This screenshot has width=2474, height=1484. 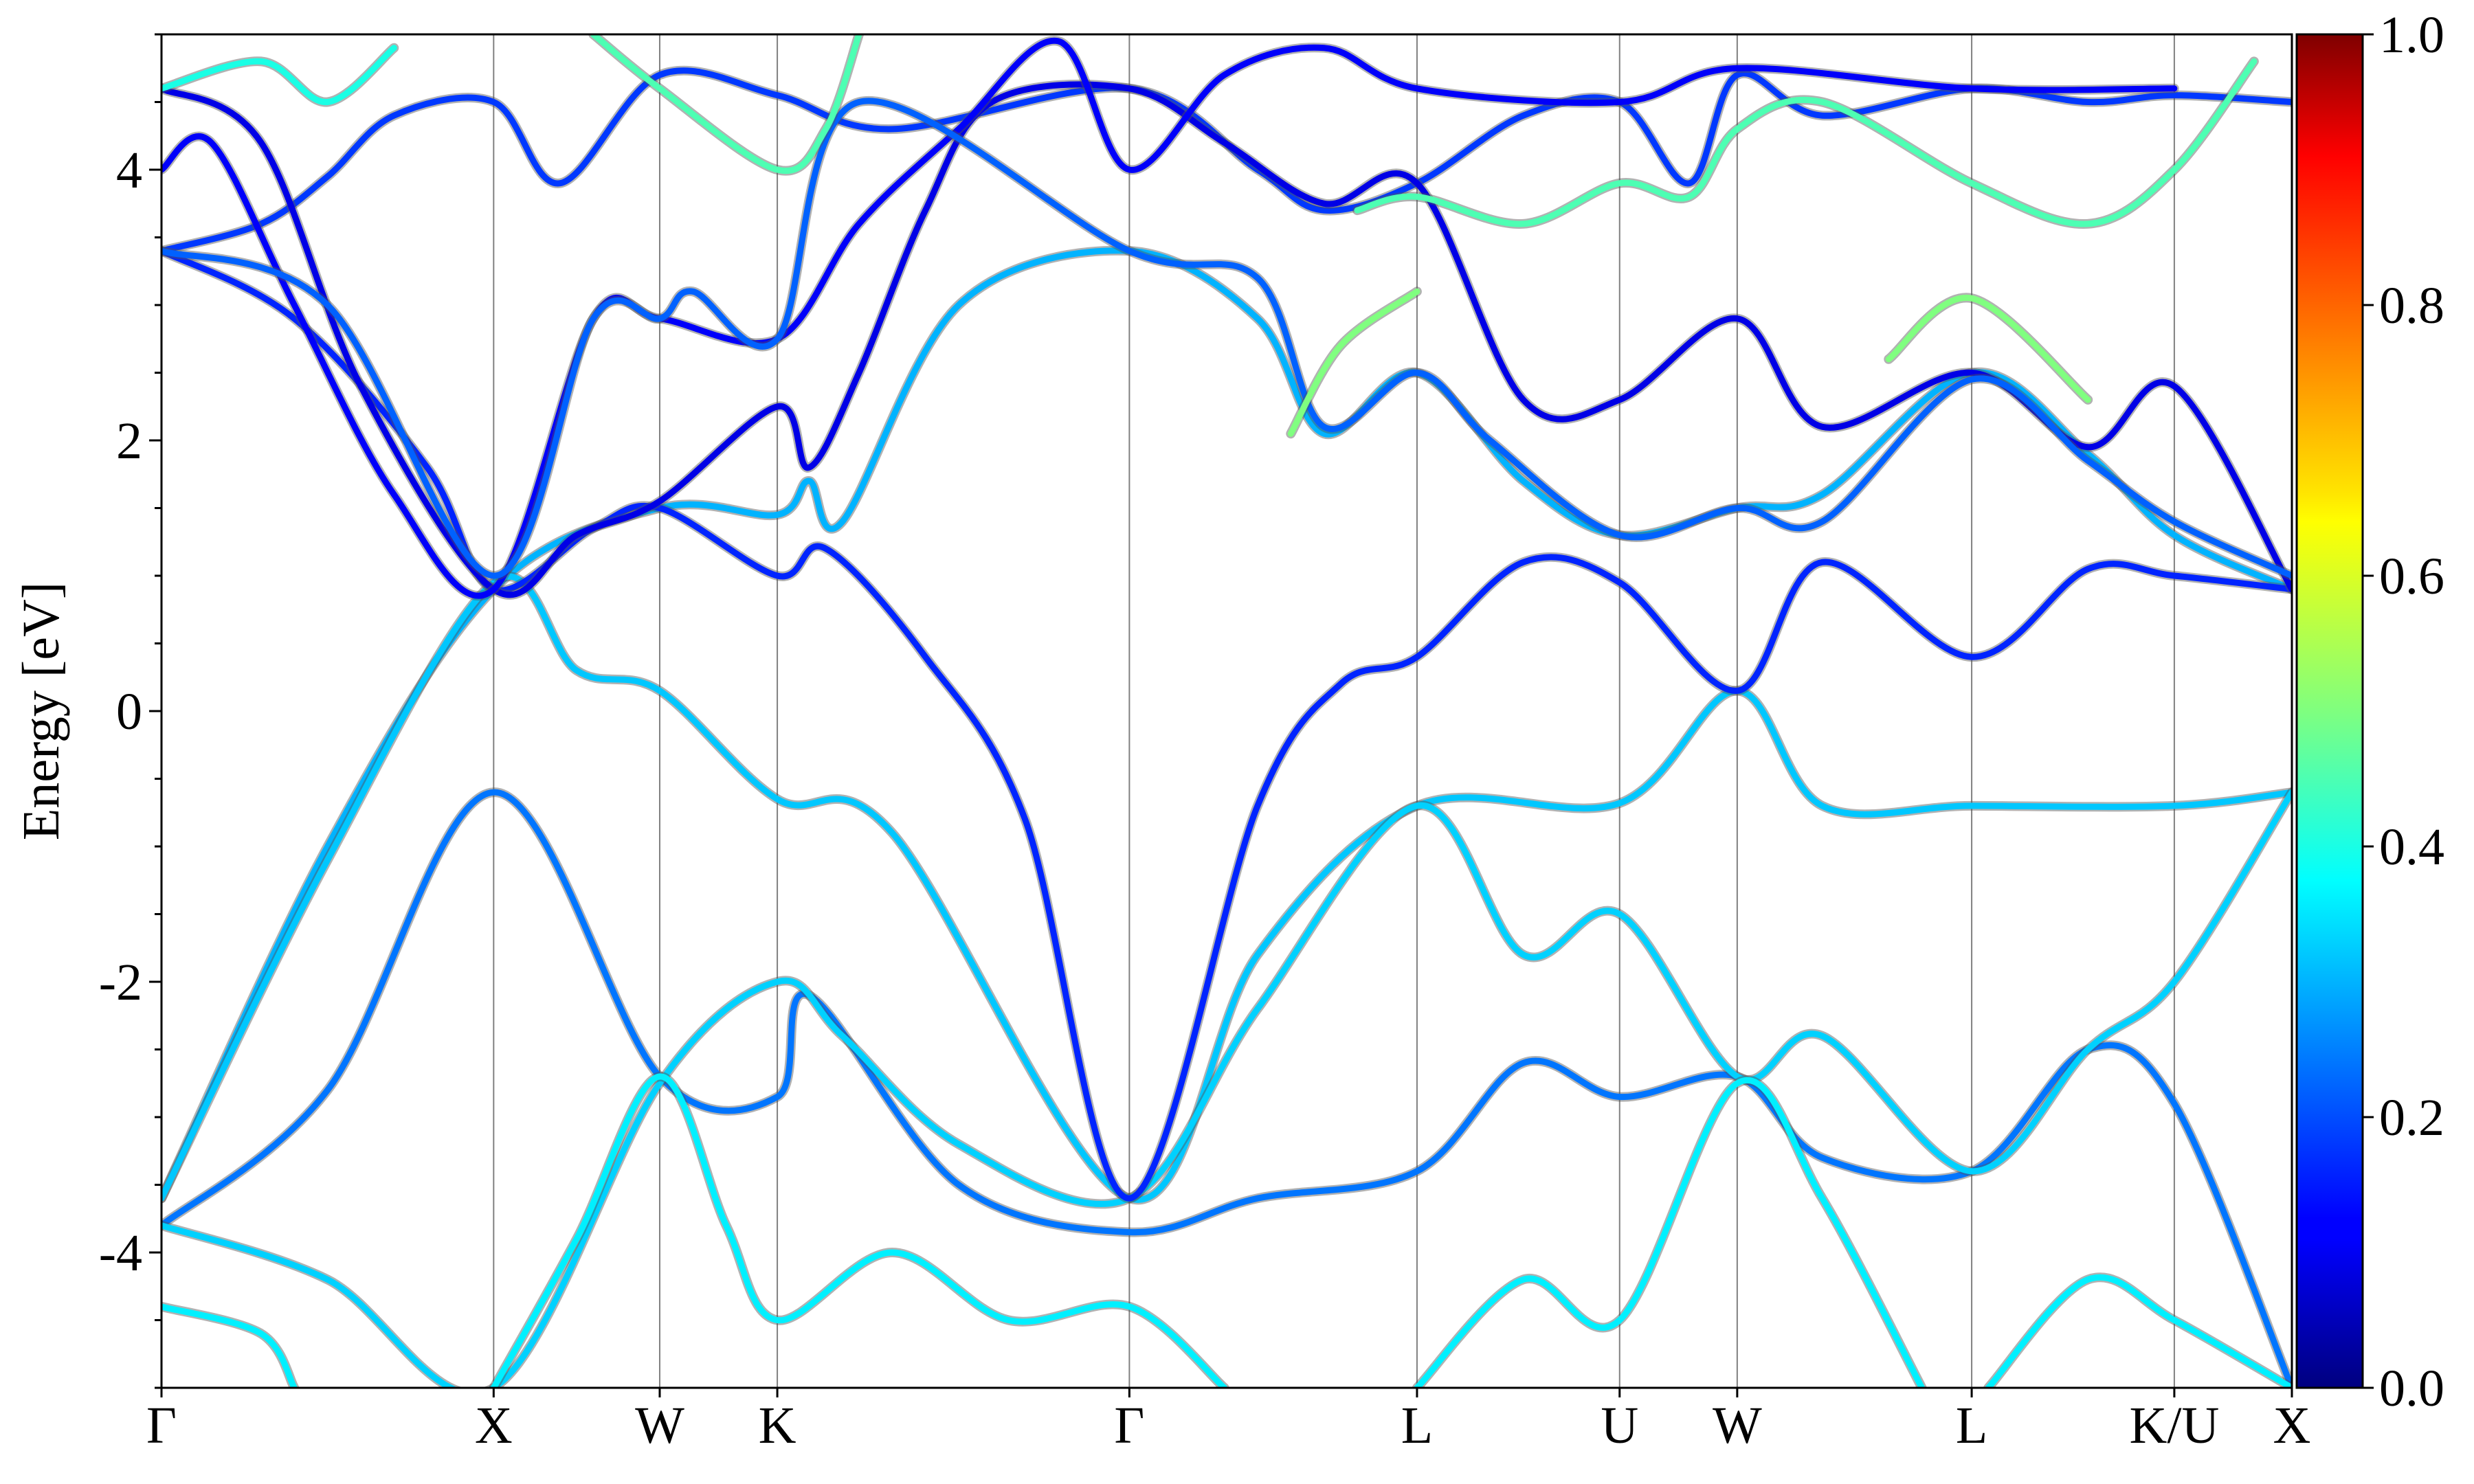 I want to click on colorbar-tick-label: 0.0, so click(x=2411, y=1388).